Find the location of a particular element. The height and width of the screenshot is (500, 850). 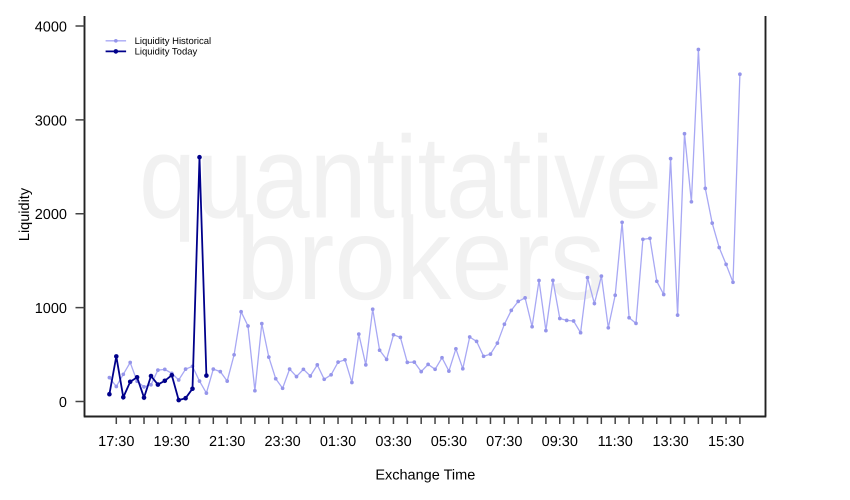

svg-text: 3000 is located at coordinates (51, 121).